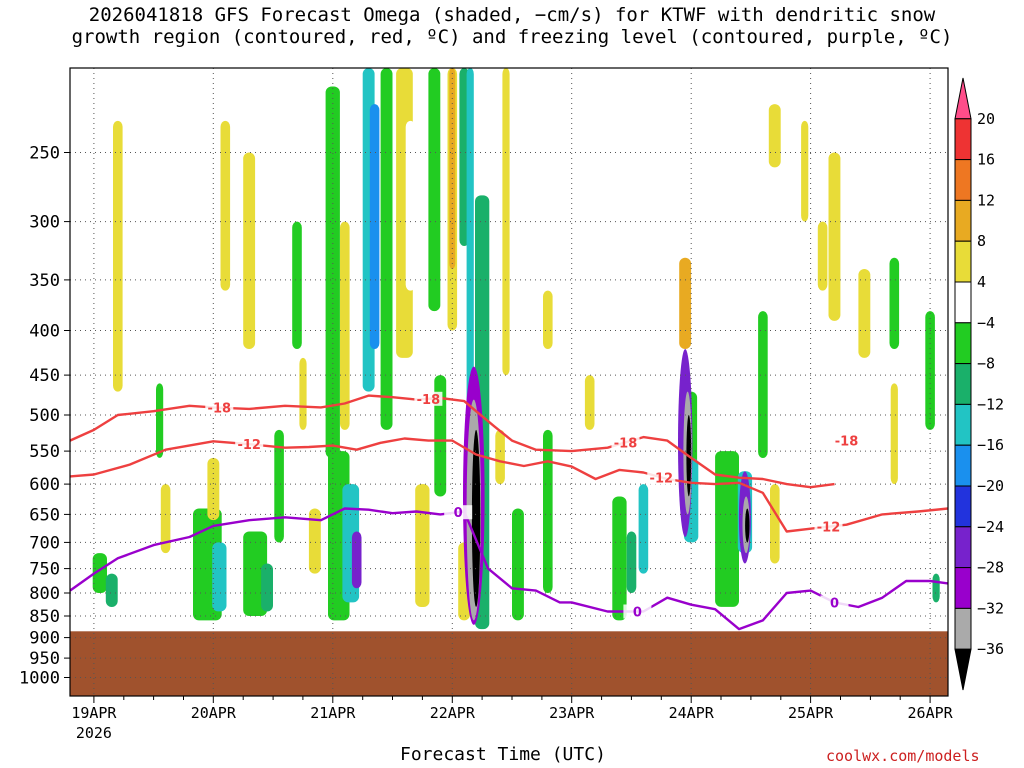 Image resolution: width=1024 pixels, height=768 pixels. What do you see at coordinates (453, 713) in the screenshot?
I see `x-tick-label: 22APR` at bounding box center [453, 713].